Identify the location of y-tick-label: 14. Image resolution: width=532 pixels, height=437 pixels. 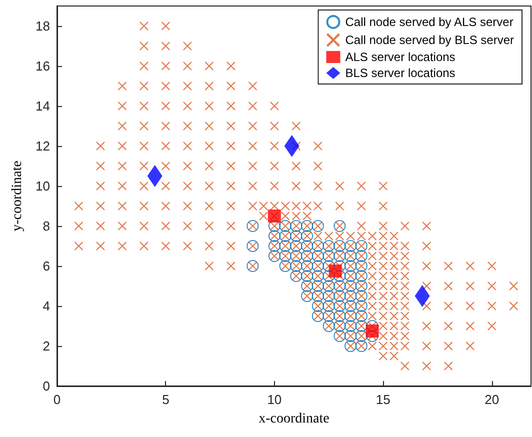
(43, 106).